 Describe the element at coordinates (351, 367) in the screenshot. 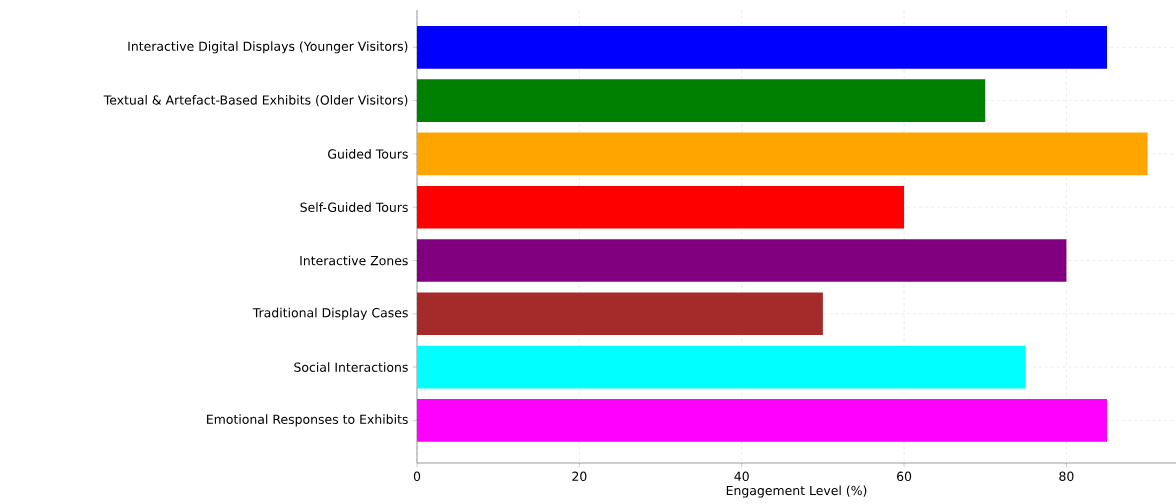

I see `y-tick-label: Social Interactions` at that location.